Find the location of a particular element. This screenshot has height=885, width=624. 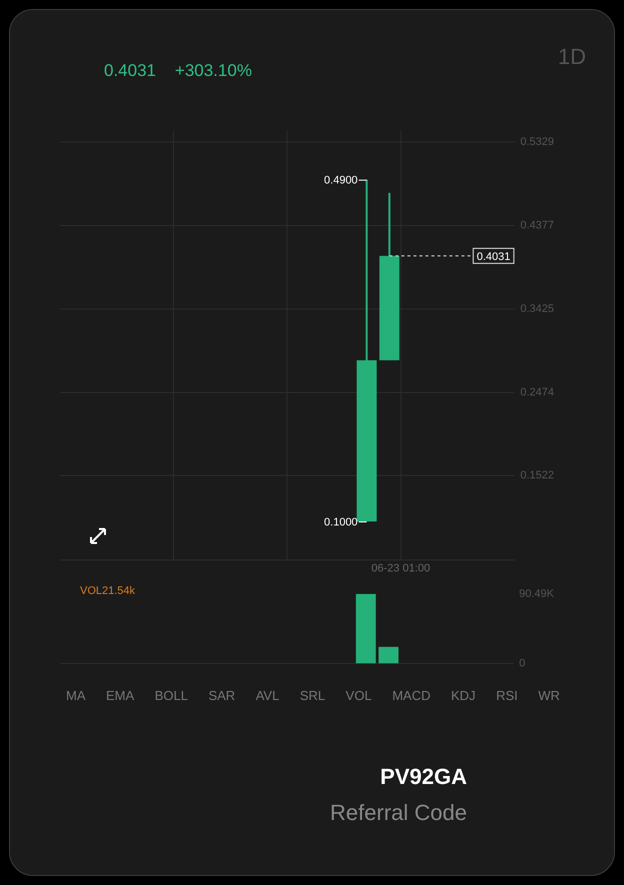

ref-line-label: 0.4031 is located at coordinates (493, 256).